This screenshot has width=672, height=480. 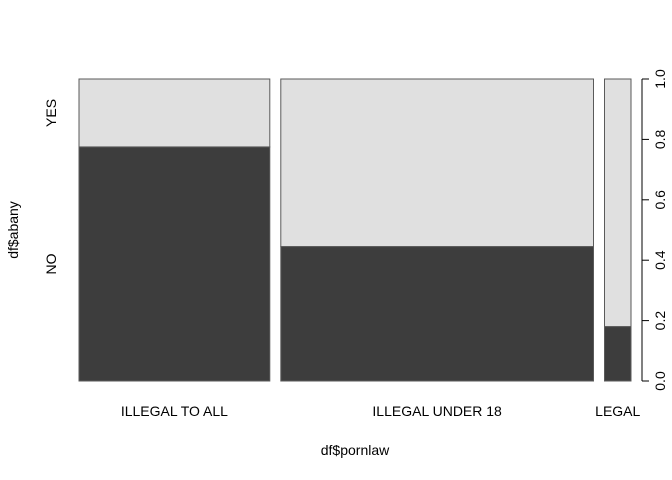 I want to click on right-y-axis: 0.0 0.2 0.4 0.6 0.8 1.0, so click(x=654, y=230).